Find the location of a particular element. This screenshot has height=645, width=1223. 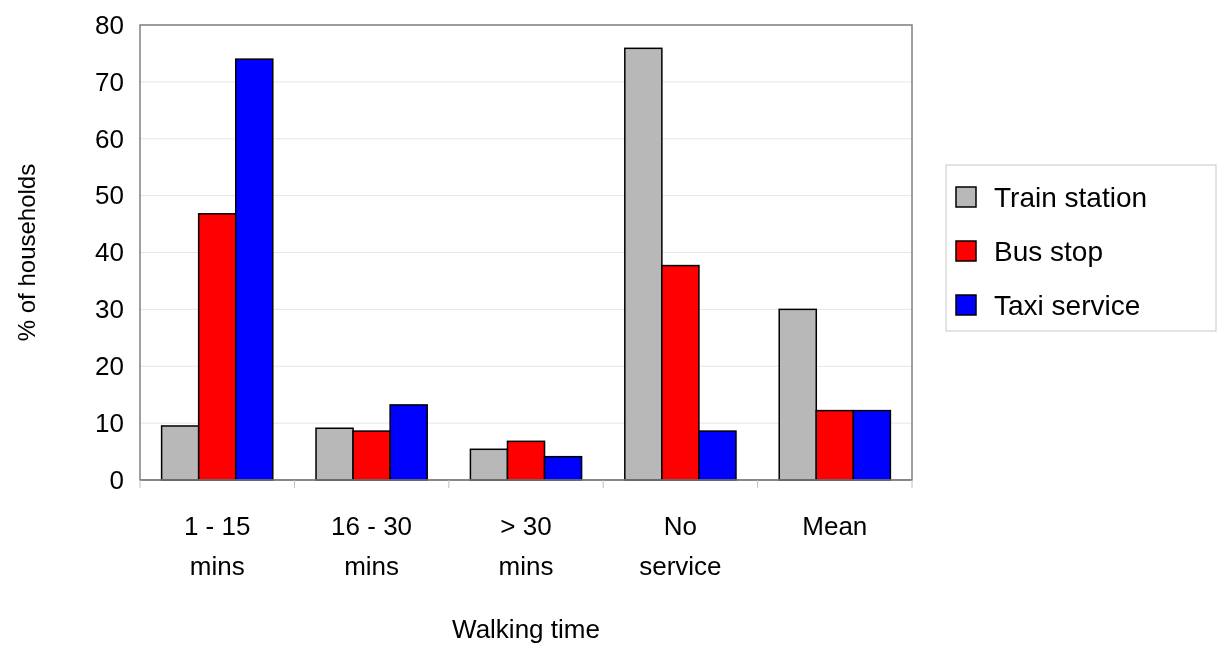

x-tick-label: > 30 mins is located at coordinates (526, 546).